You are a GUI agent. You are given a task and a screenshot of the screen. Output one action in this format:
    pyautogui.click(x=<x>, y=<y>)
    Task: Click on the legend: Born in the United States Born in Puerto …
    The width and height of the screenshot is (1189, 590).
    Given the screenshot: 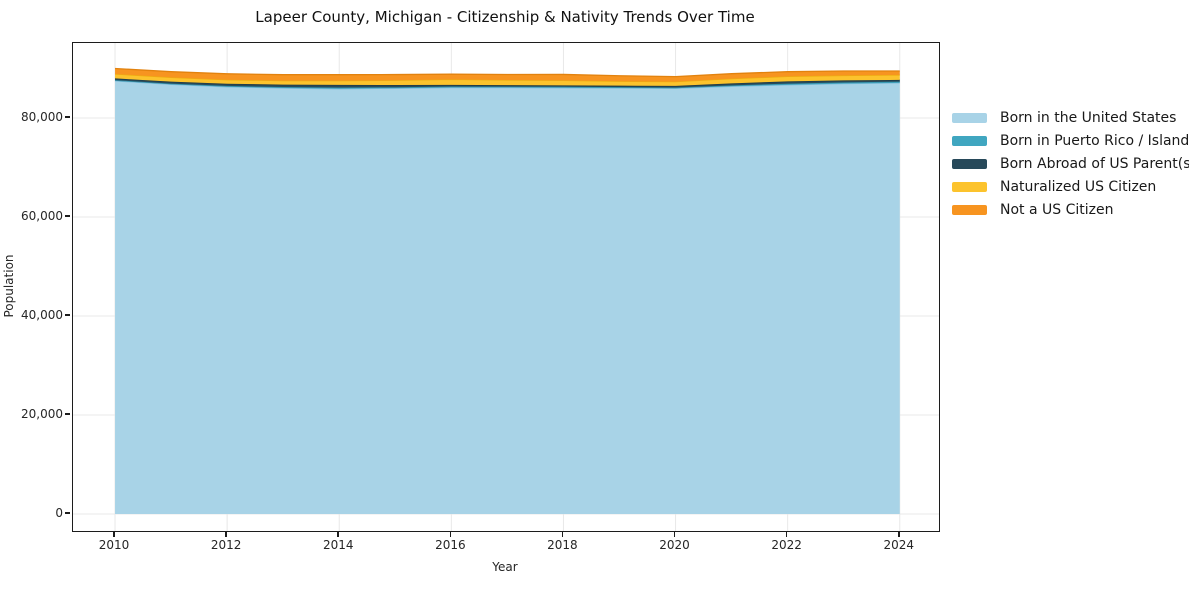 What is the action you would take?
    pyautogui.click(x=1070, y=163)
    